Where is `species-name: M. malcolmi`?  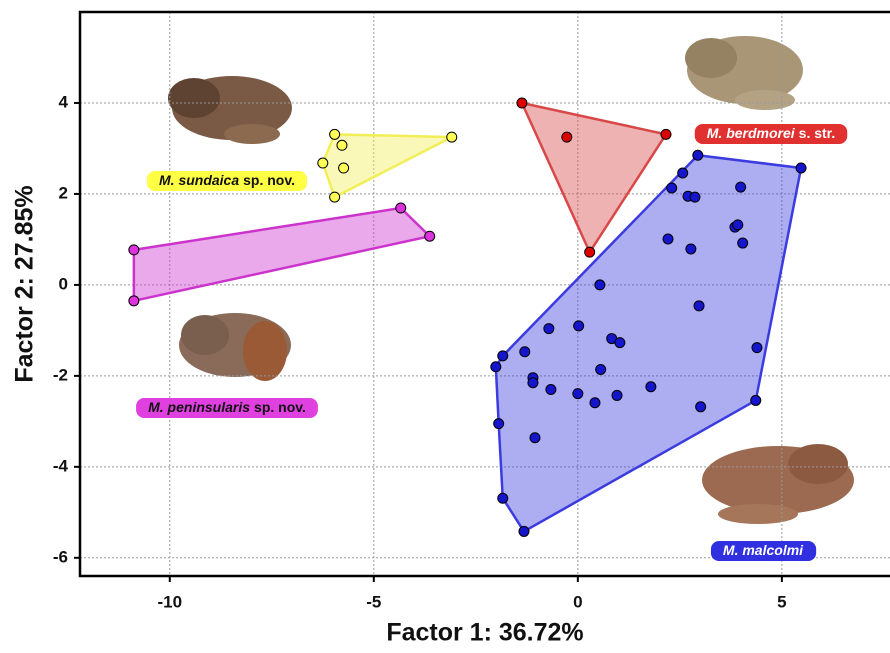
species-name: M. malcolmi is located at coordinates (763, 550).